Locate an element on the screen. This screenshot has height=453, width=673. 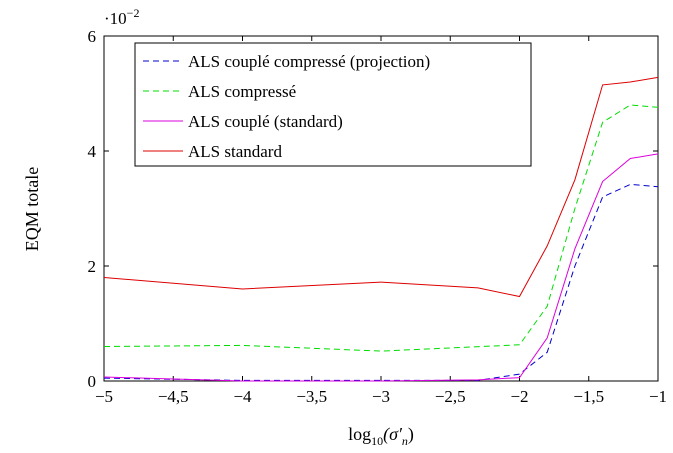
y-scale-label: ·10−2 is located at coordinates (121, 17).